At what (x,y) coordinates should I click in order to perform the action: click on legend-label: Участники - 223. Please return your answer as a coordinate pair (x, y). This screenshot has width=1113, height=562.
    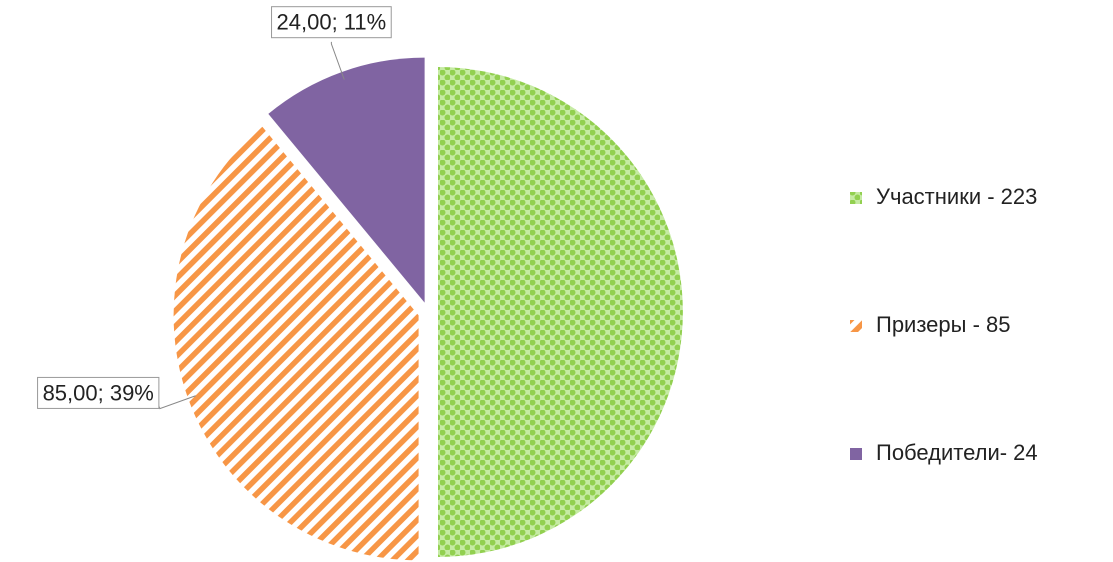
    Looking at the image, I should click on (956, 196).